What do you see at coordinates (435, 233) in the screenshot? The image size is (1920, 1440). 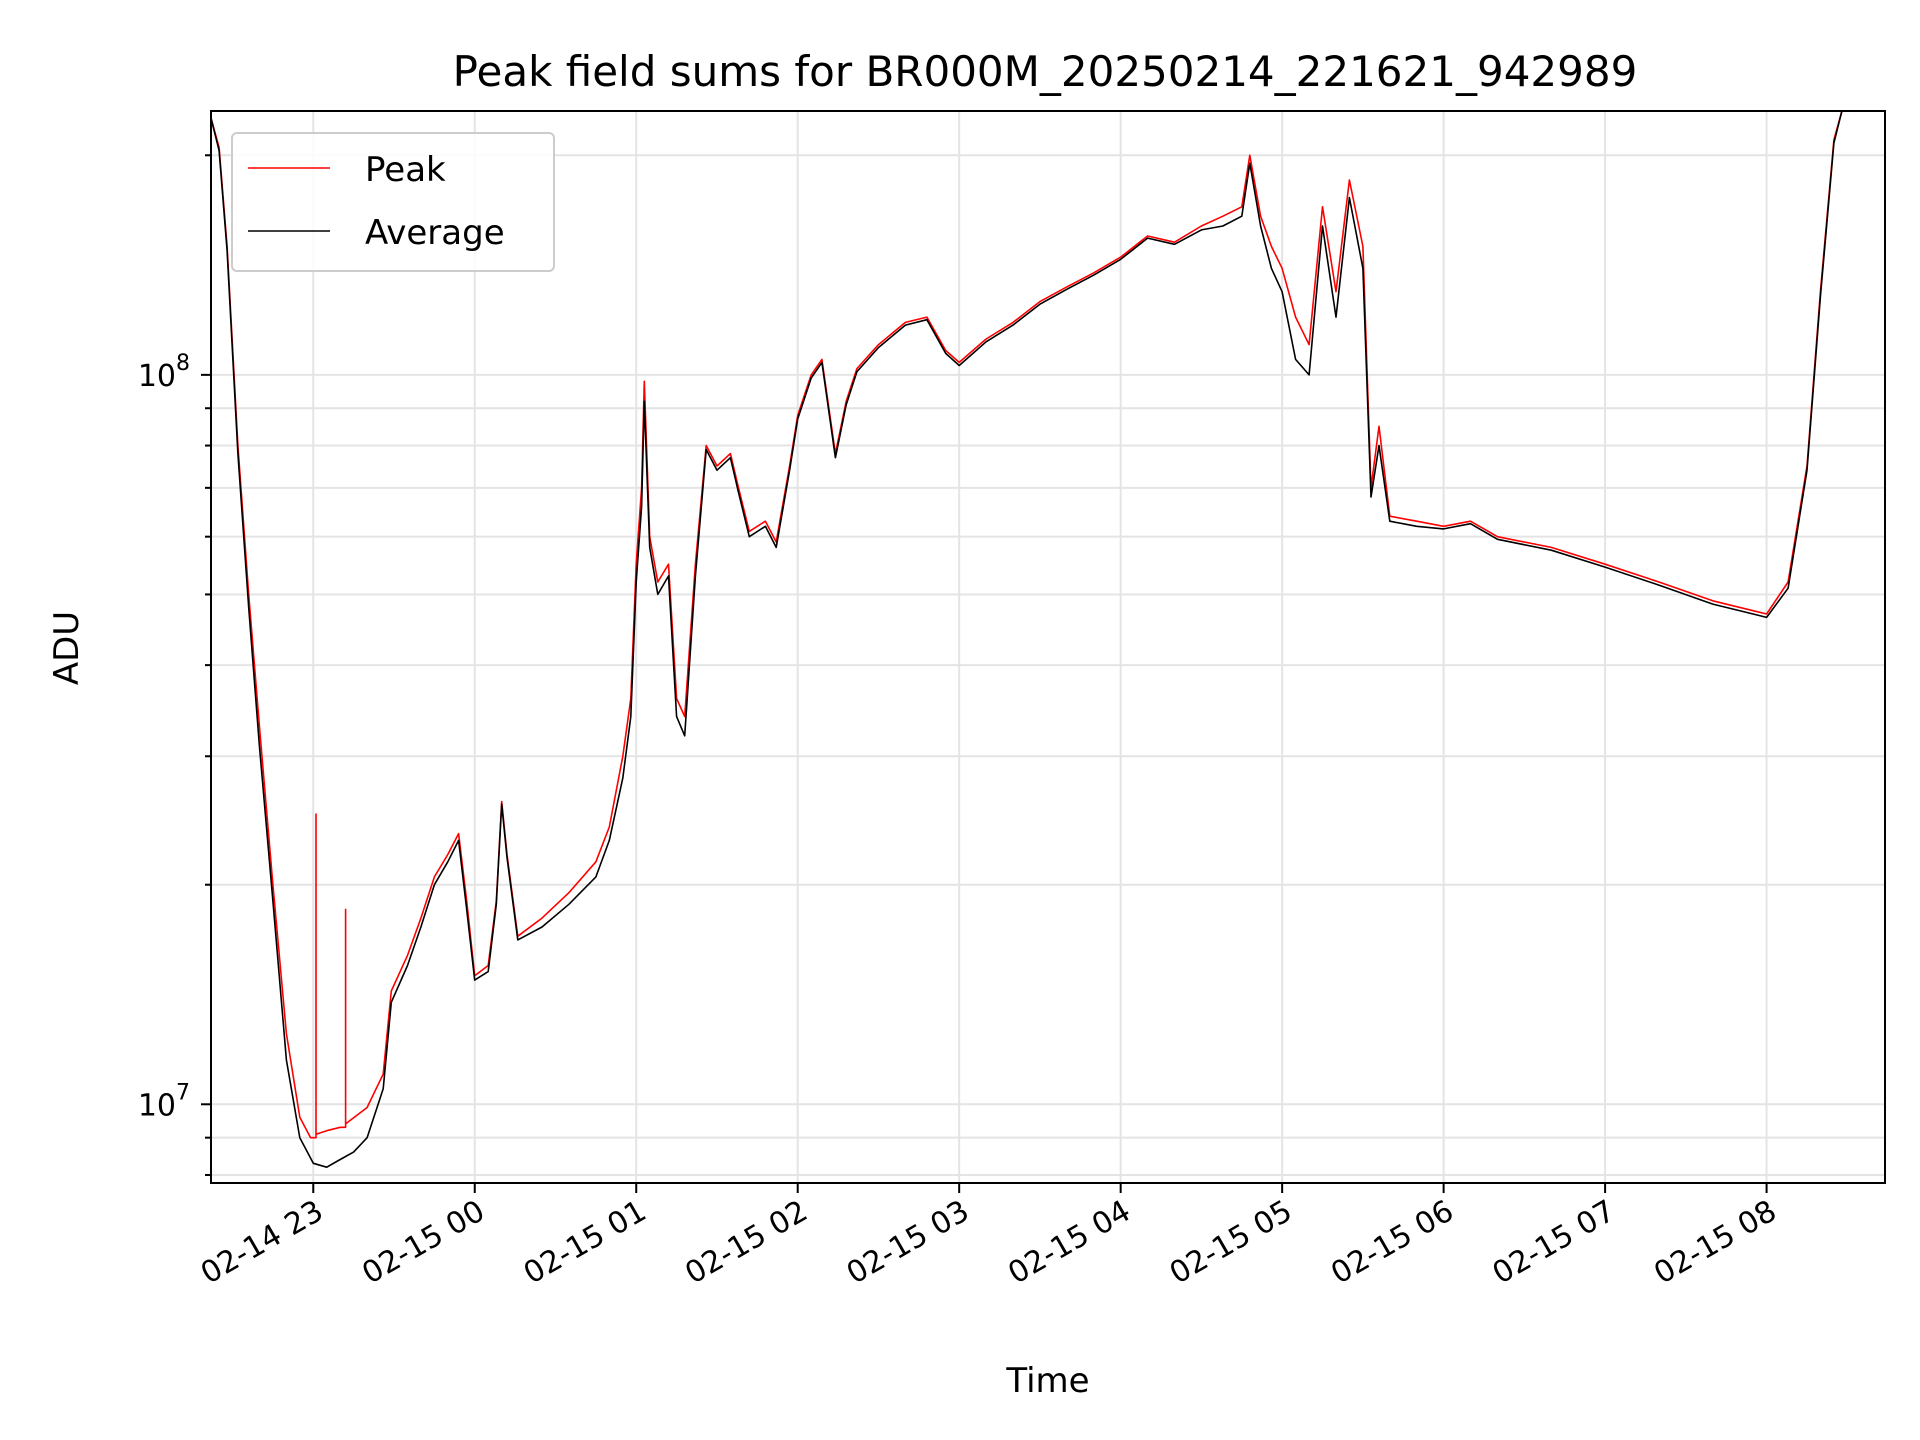 I see `legend-label-average: Average` at bounding box center [435, 233].